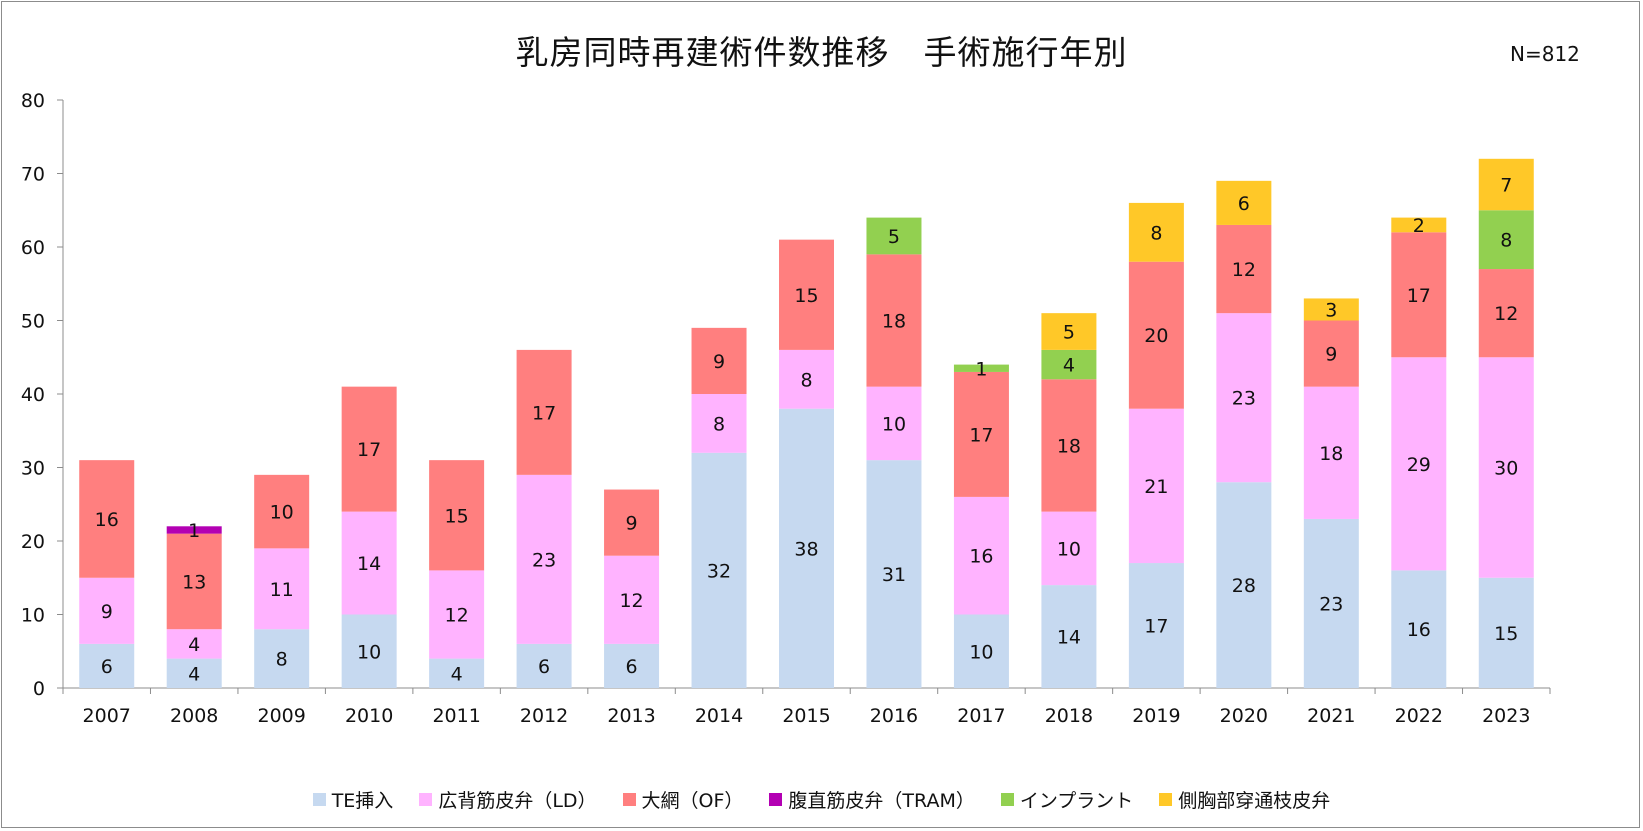  What do you see at coordinates (1244, 716) in the screenshot?
I see `x-tick-label: 2020` at bounding box center [1244, 716].